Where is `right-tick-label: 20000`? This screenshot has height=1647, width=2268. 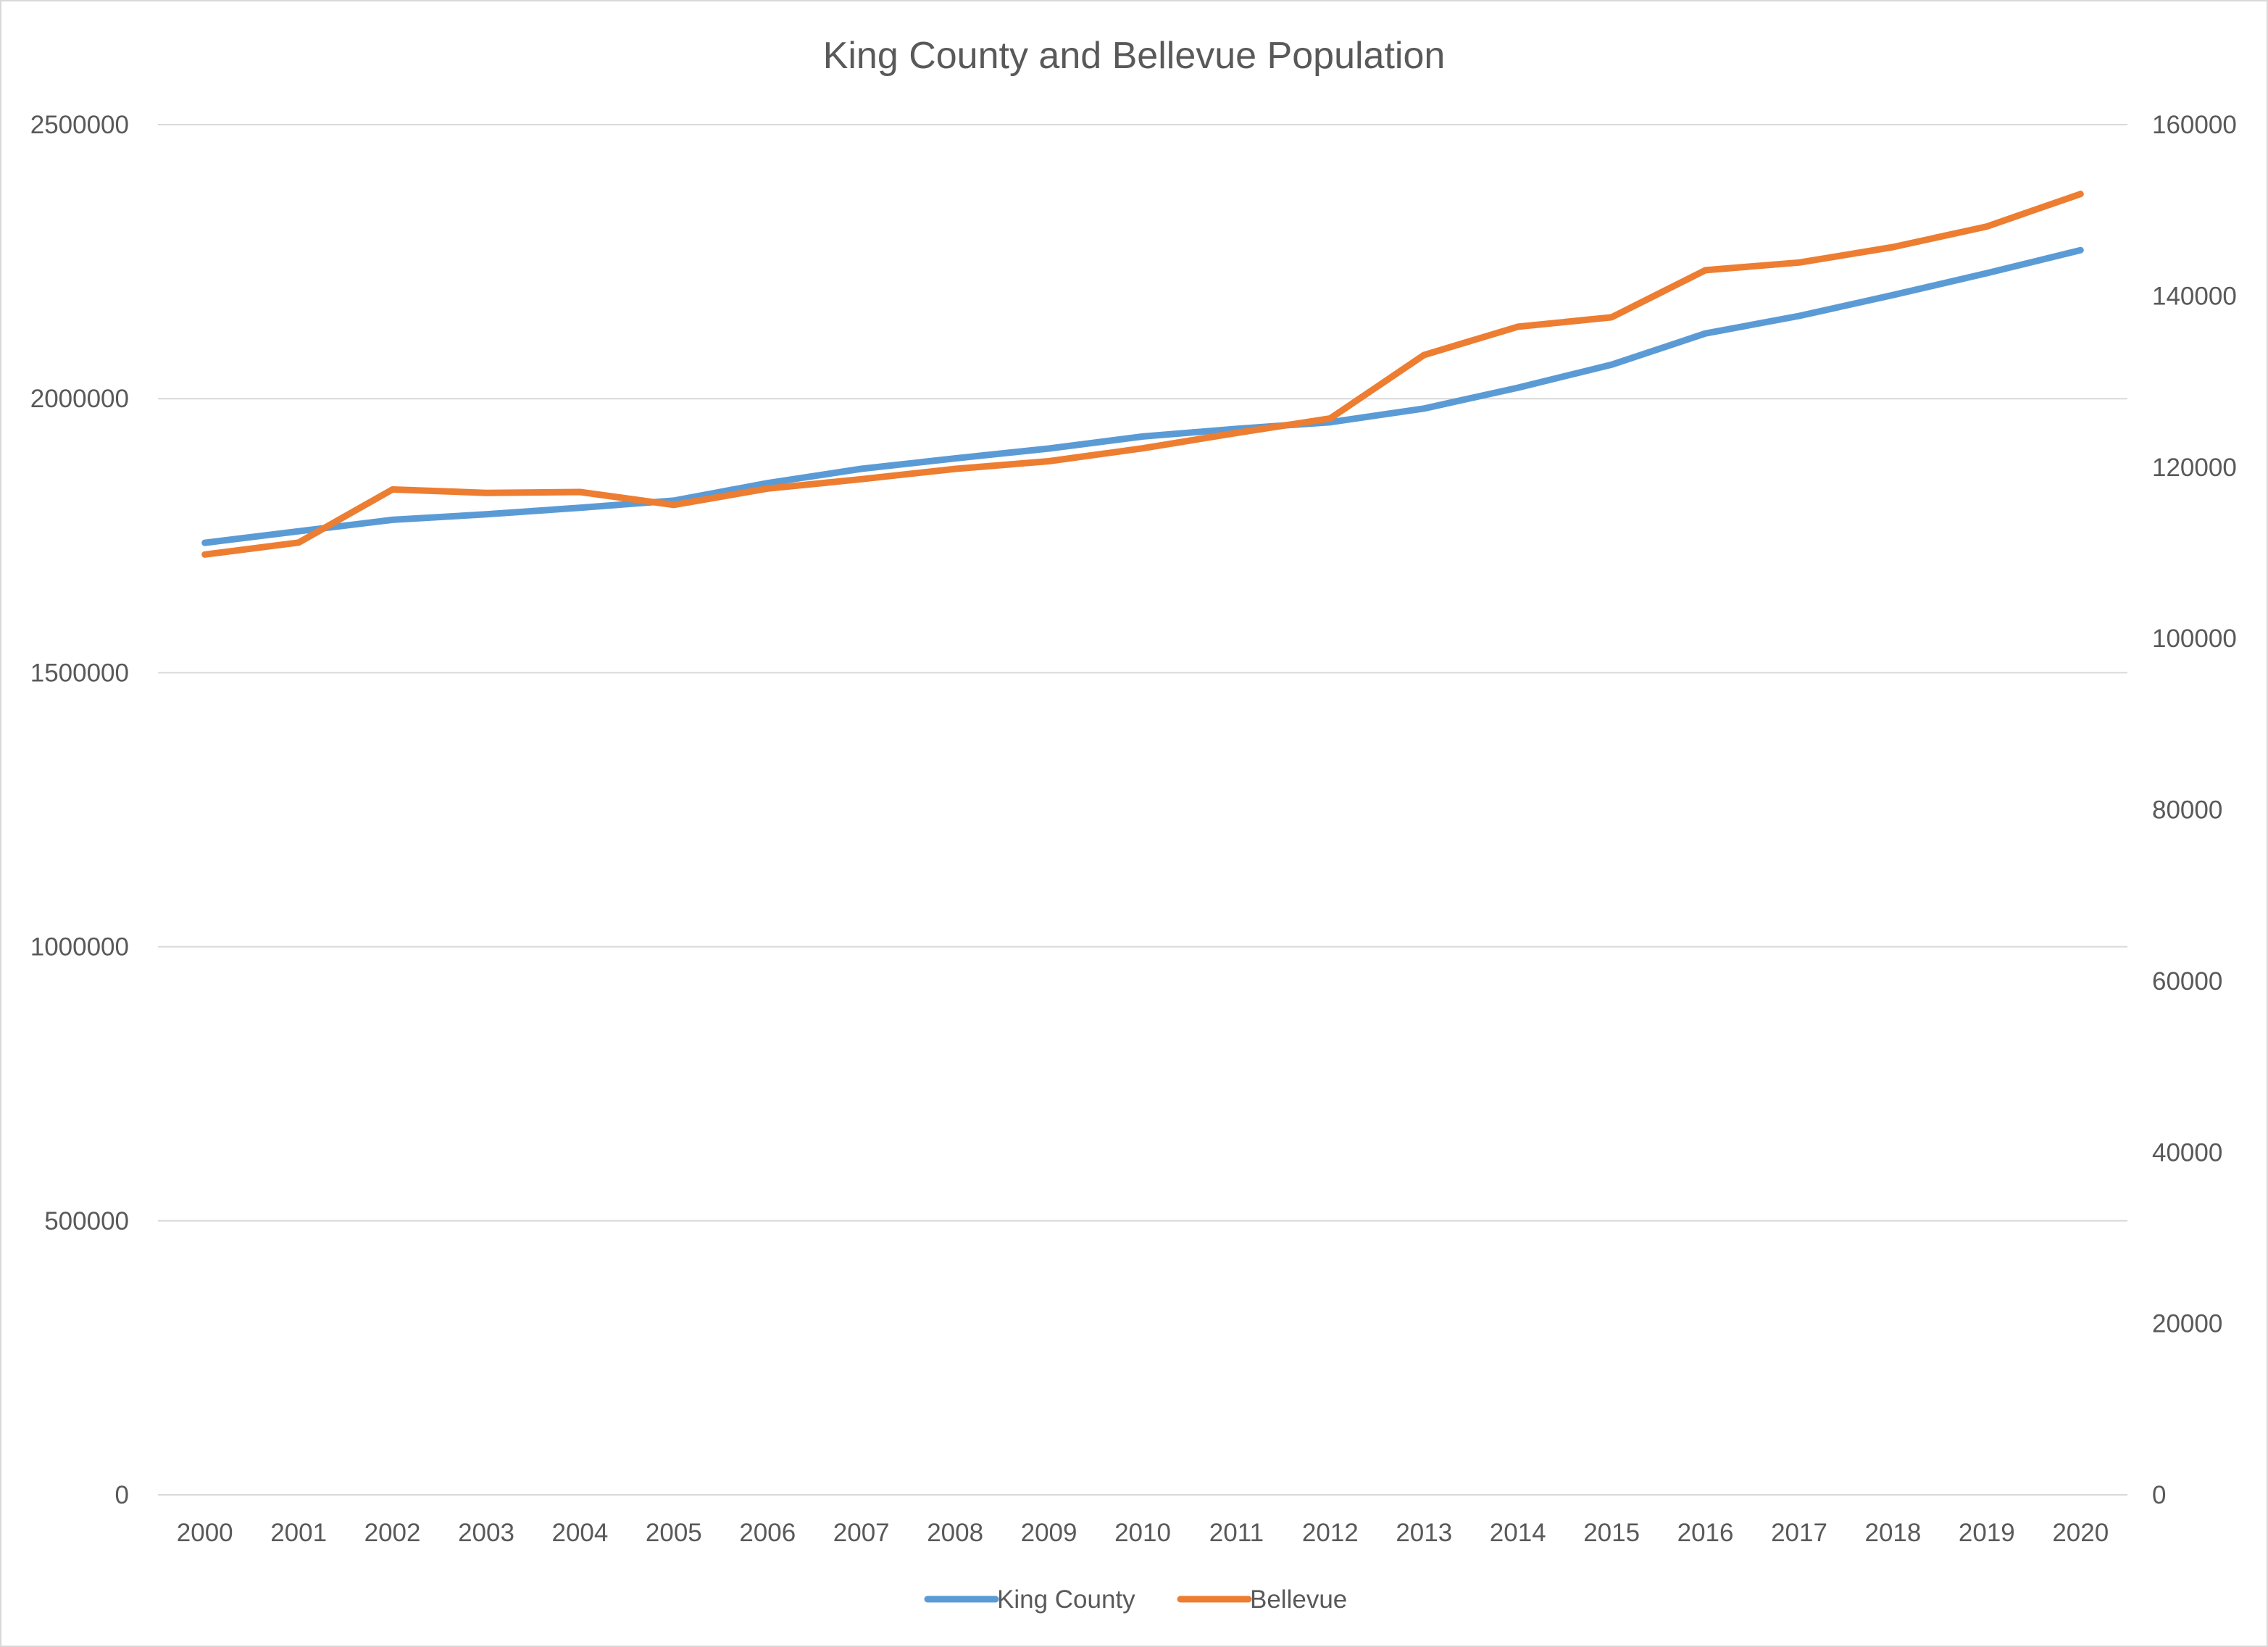
right-tick-label: 20000 is located at coordinates (2187, 1324).